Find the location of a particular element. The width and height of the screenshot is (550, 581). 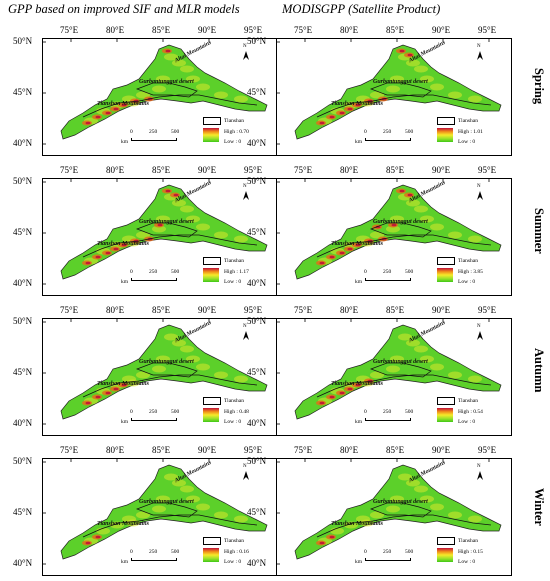

legend-high-label: High : 1.17 is located at coordinates (236, 272).